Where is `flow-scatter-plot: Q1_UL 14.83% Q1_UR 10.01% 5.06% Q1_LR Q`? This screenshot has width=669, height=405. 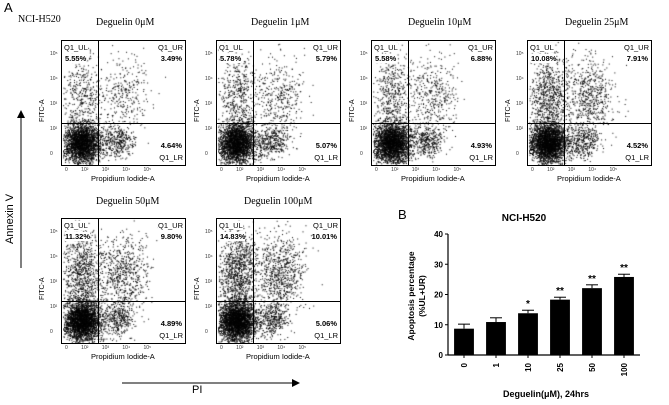
flow-scatter-plot: Q1_UL 14.83% Q1_UR 10.01% 5.06% Q1_LR Q is located at coordinates (278, 281).